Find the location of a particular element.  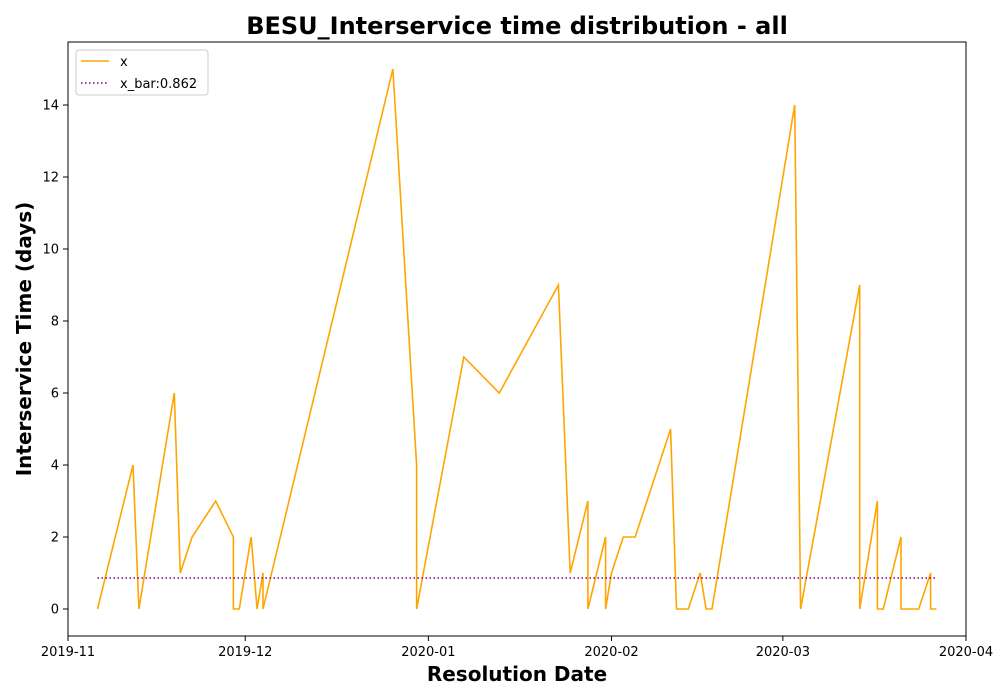

y-tick-label: 0 is located at coordinates (55, 610).